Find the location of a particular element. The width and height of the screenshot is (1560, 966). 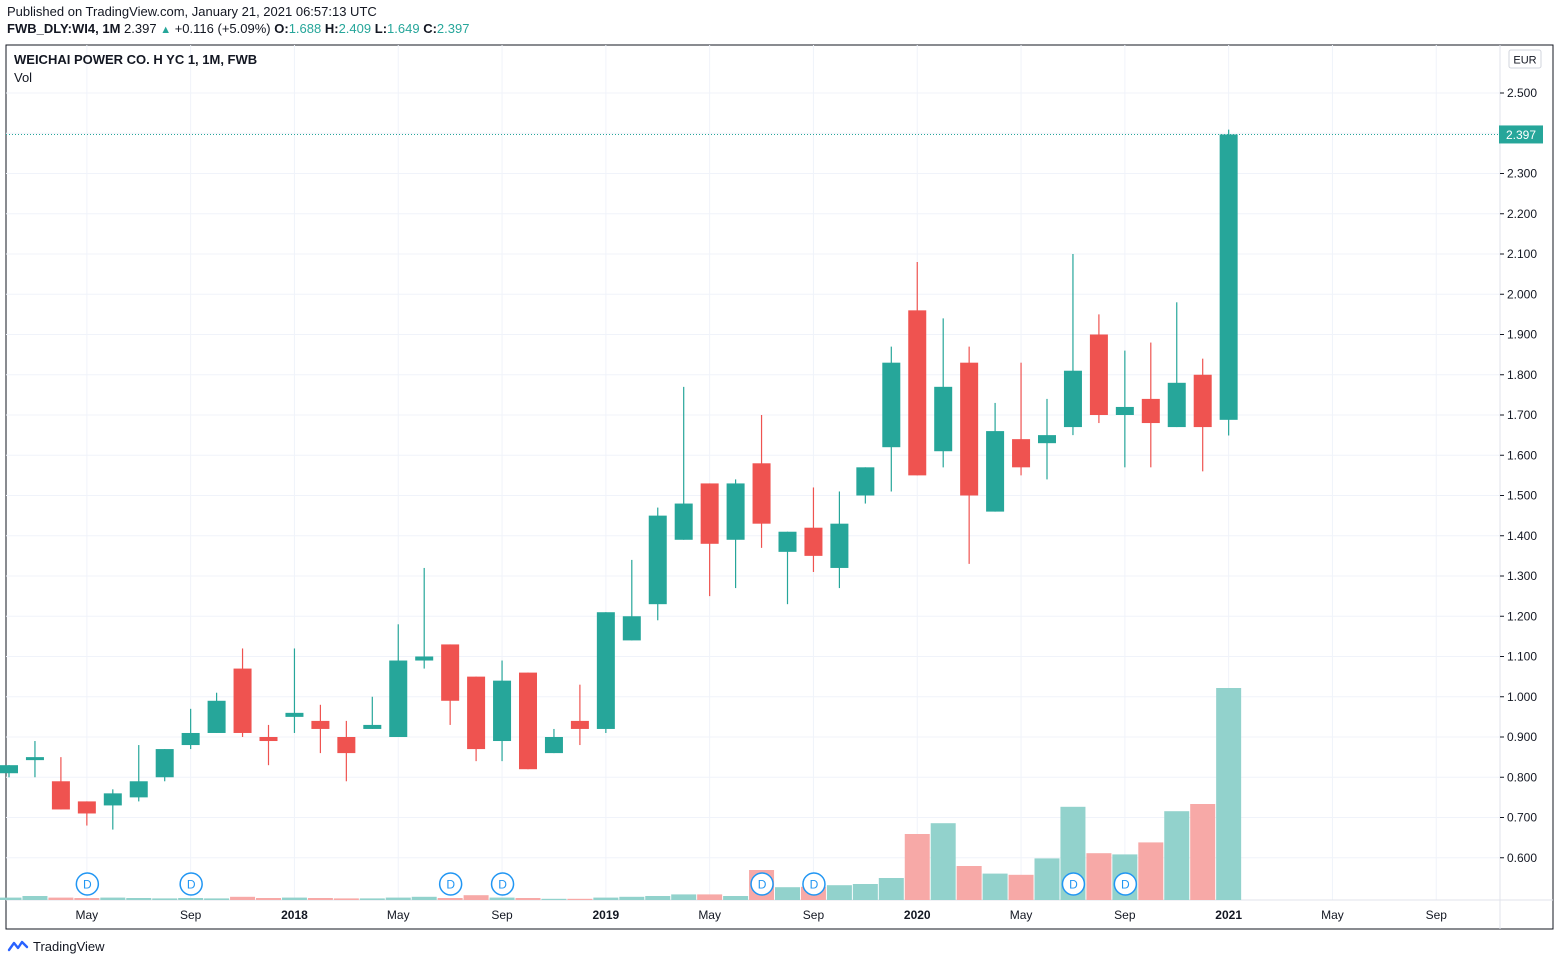

last-price: 2.397 is located at coordinates (140, 28).